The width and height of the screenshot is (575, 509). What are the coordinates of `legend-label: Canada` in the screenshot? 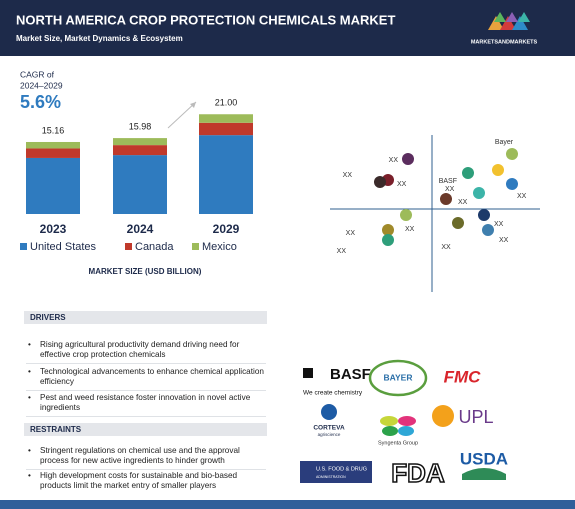 It's located at (154, 247).